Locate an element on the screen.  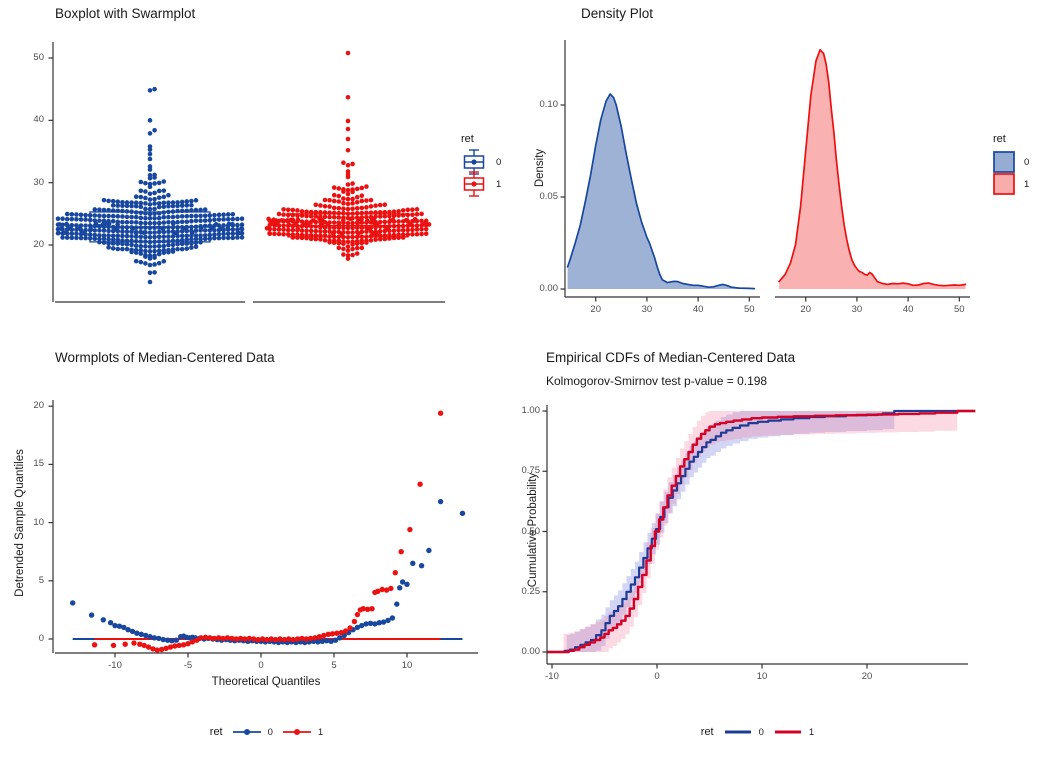
ecdf-subtitle: Kolmogorov-Smirnov test p-value = 0.198 is located at coordinates (657, 381).